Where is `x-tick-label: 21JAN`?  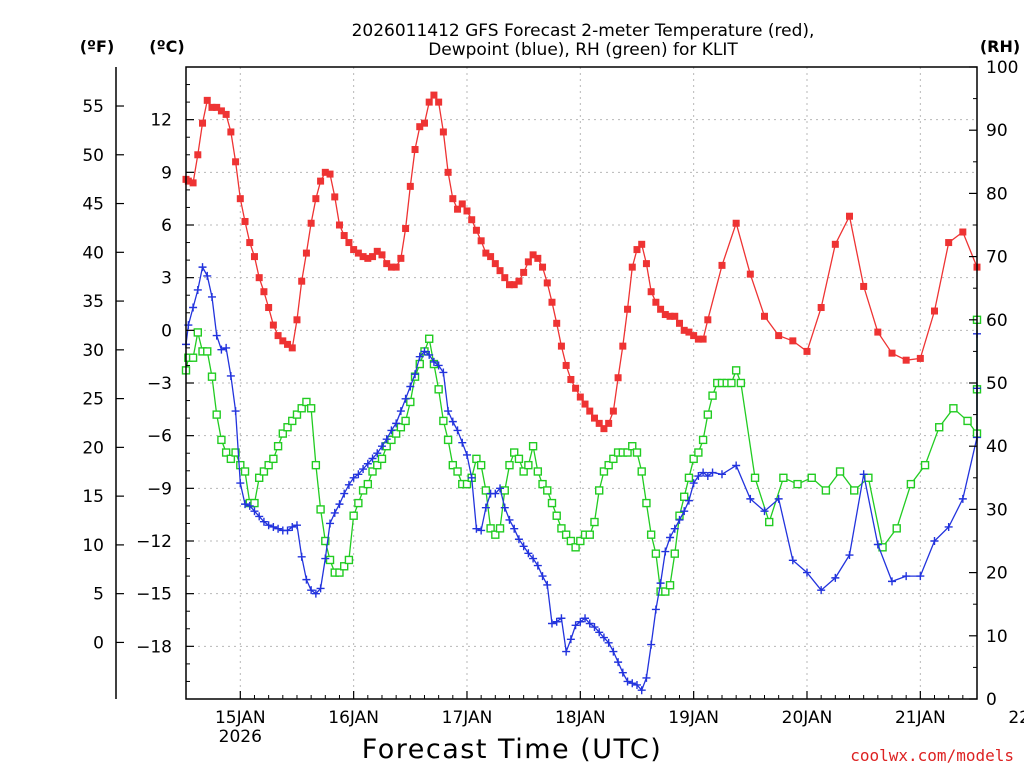
x-tick-label: 21JAN is located at coordinates (920, 718).